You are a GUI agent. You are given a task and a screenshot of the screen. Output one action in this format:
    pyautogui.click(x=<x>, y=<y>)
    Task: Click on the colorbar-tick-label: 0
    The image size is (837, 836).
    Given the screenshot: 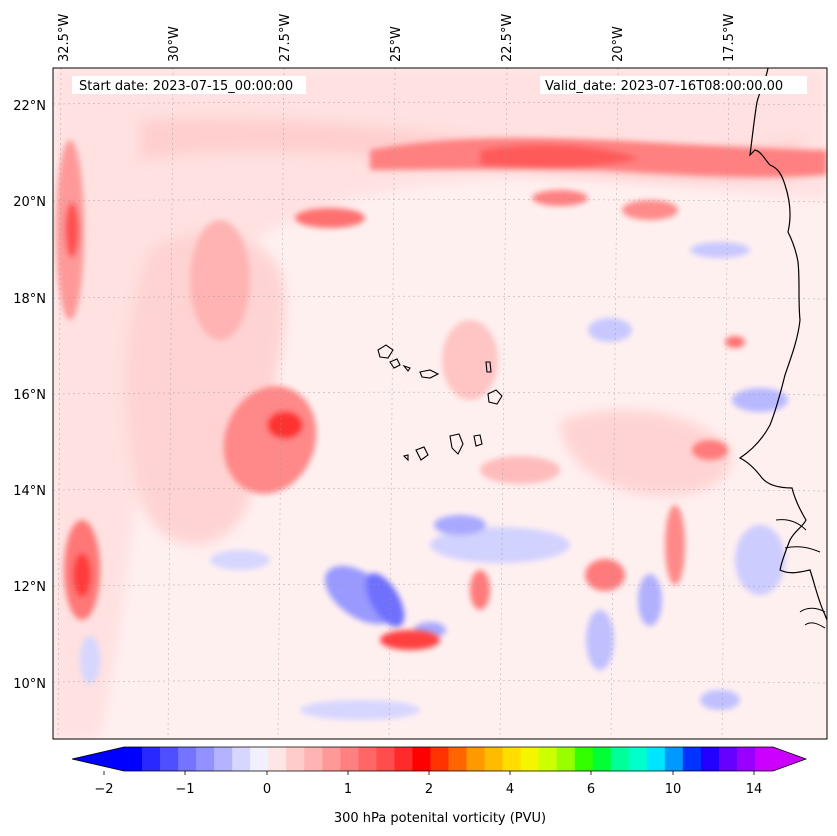 What is the action you would take?
    pyautogui.click(x=267, y=789)
    